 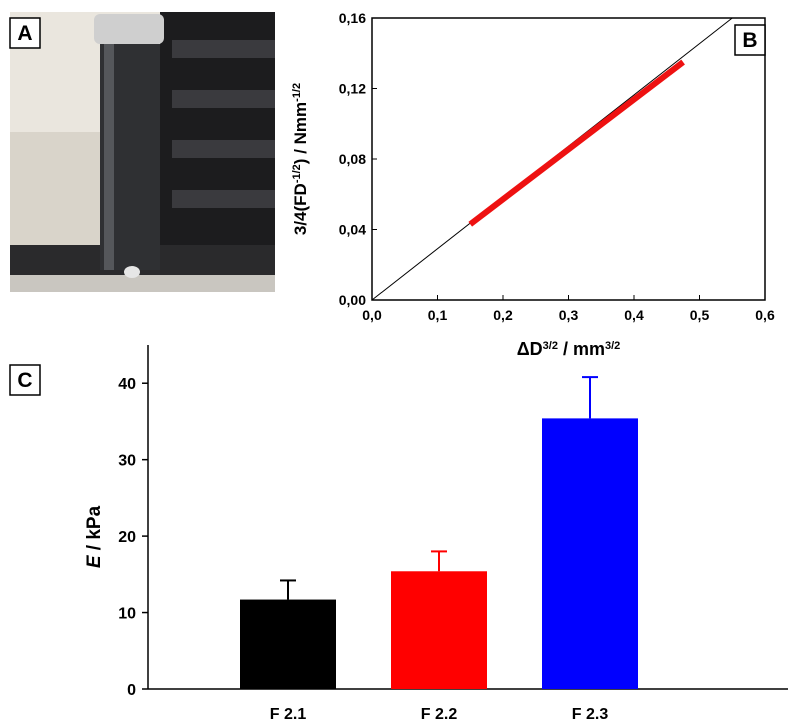 What do you see at coordinates (127, 537) in the screenshot?
I see `y-tick-label: 20` at bounding box center [127, 537].